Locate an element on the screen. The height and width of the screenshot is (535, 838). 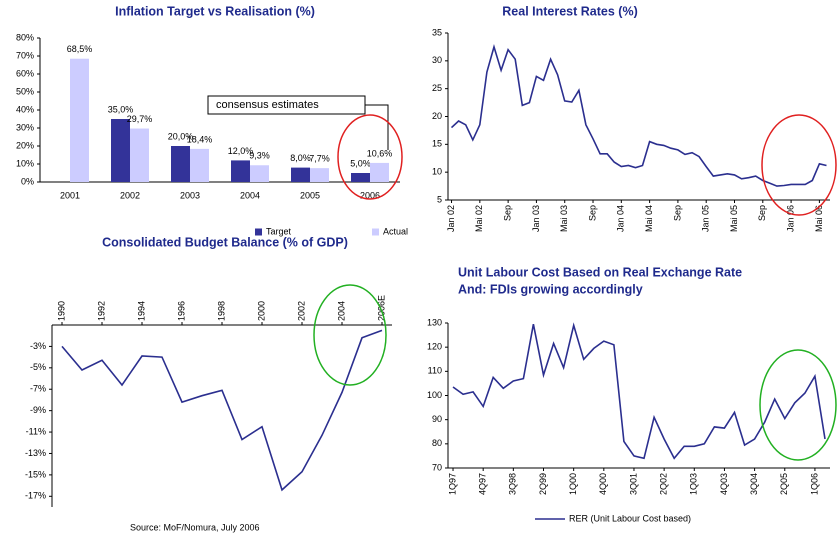
legend-label: RER (Unit Labour Cost based) is located at coordinates (630, 518).